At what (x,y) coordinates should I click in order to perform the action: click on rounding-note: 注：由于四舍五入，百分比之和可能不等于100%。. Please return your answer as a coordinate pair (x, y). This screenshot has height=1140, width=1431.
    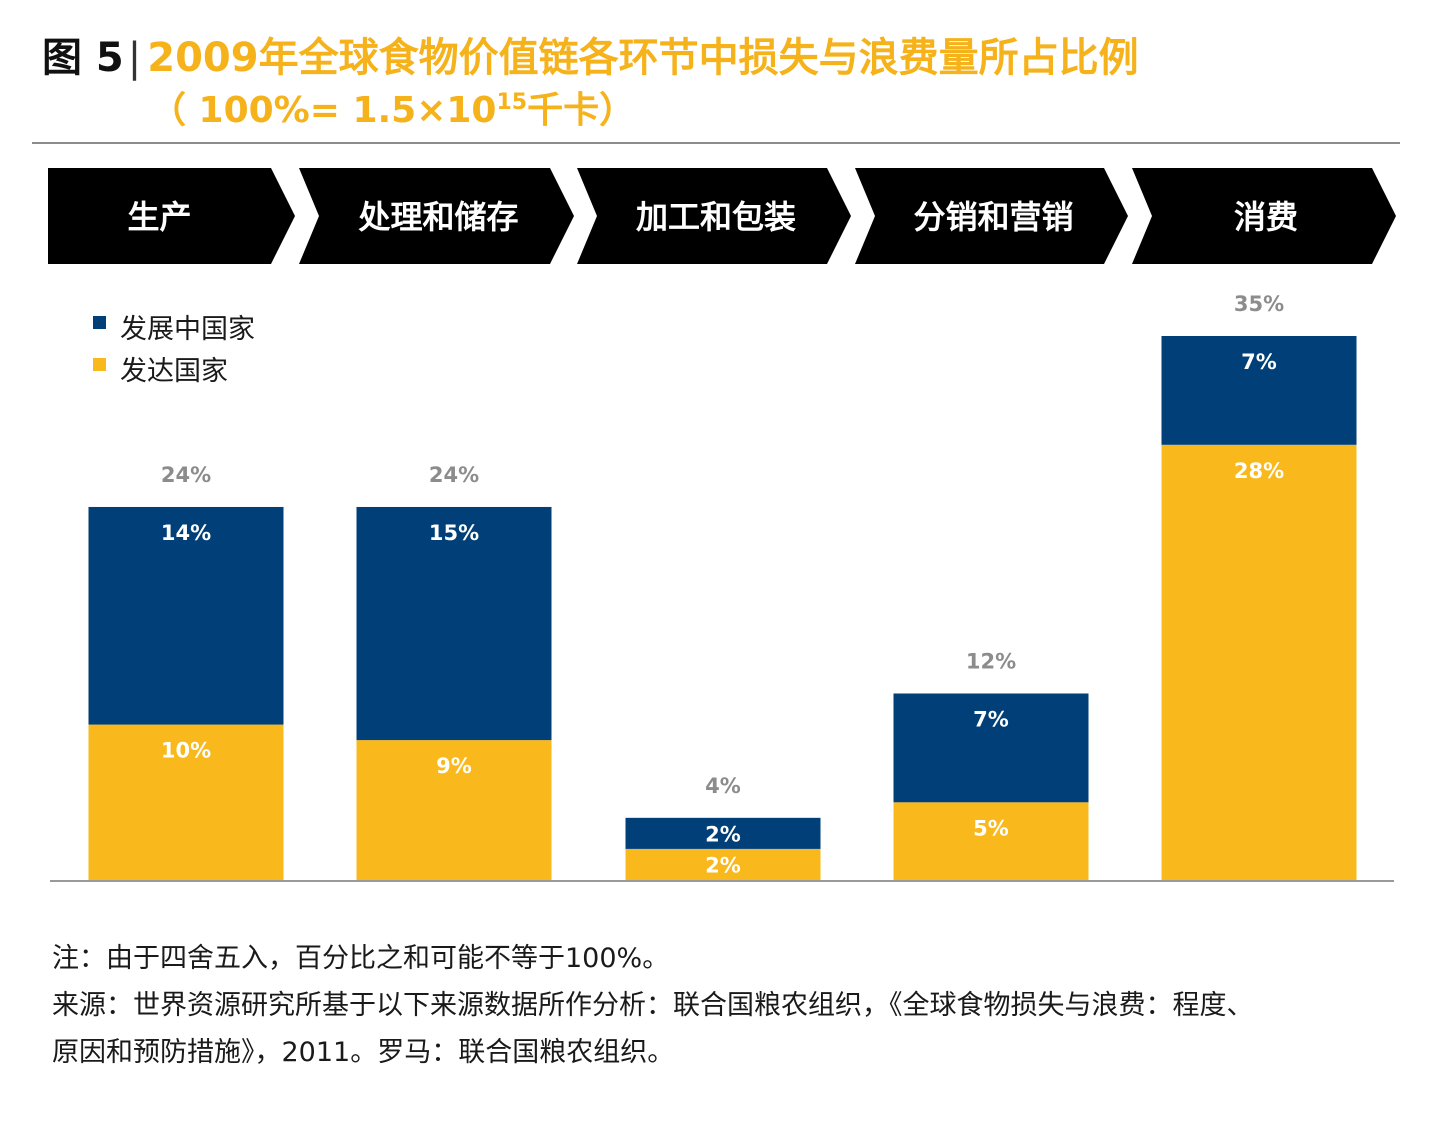
    Looking at the image, I should click on (361, 958).